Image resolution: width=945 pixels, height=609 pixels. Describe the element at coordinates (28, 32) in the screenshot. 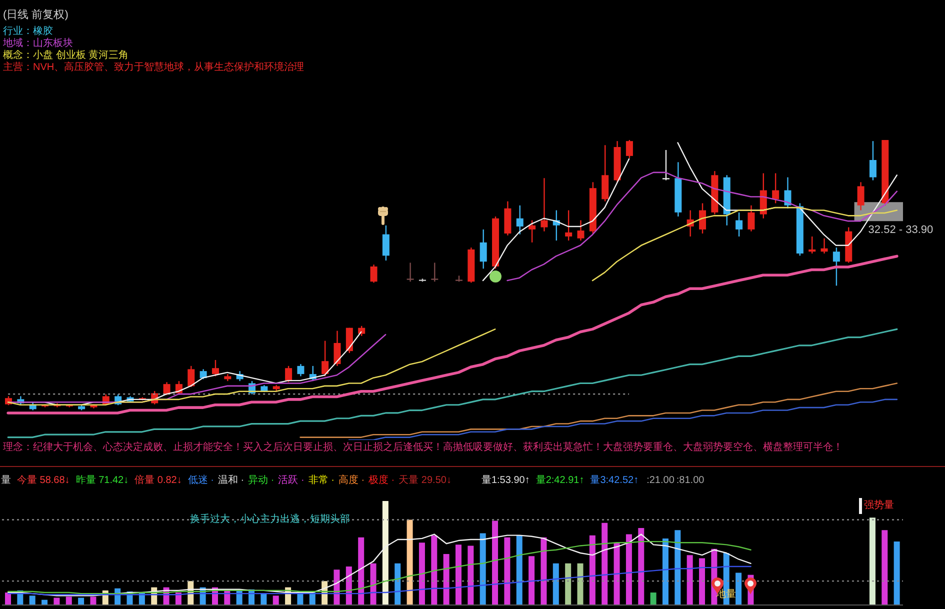

I see `text: 行业：橡胶` at that location.